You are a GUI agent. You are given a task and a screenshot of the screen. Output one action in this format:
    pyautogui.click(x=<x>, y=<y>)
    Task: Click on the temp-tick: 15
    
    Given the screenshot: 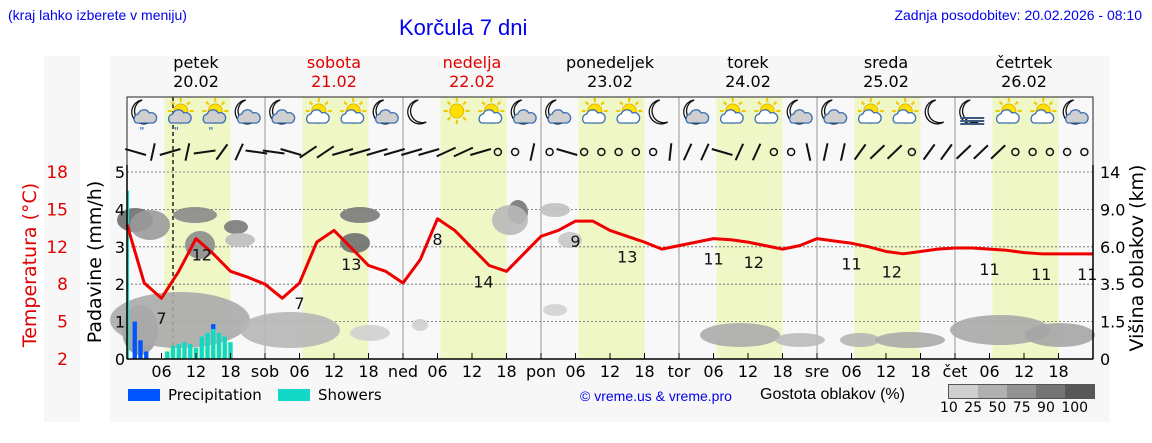 What is the action you would take?
    pyautogui.click(x=57, y=210)
    